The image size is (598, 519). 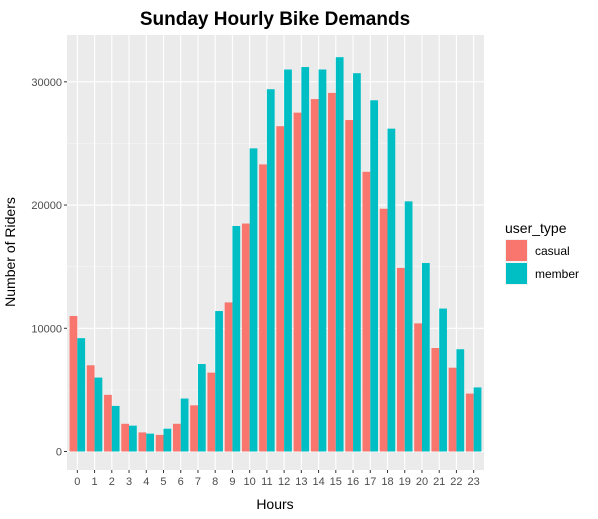 What do you see at coordinates (95, 482) in the screenshot?
I see `x-tick-label: 1` at bounding box center [95, 482].